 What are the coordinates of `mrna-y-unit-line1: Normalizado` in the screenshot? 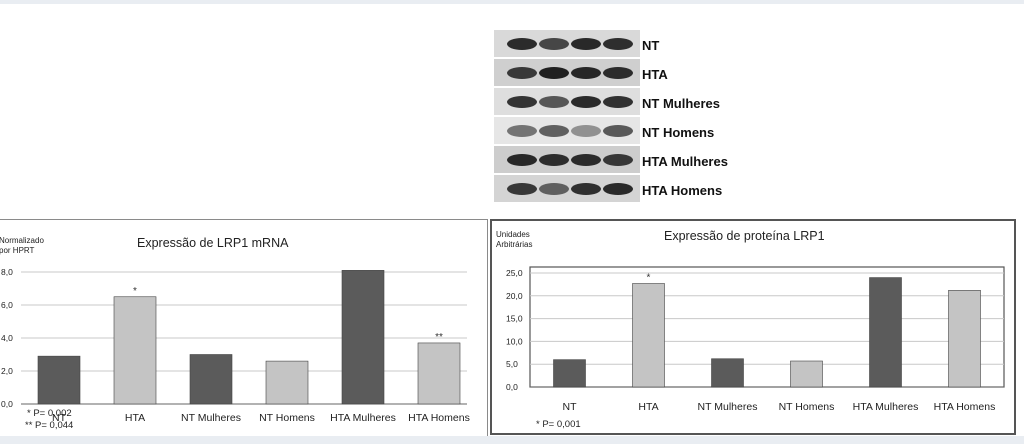 It's located at (22, 240).